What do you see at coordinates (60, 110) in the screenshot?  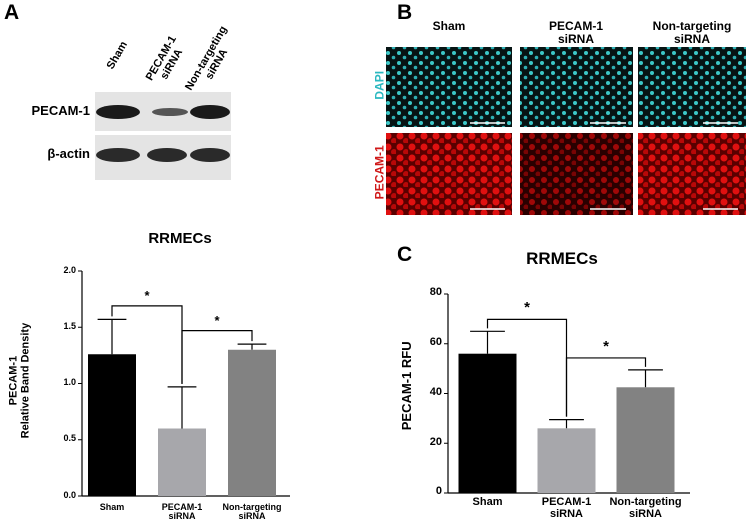 I see `blot-row-label: PECAM-1` at bounding box center [60, 110].